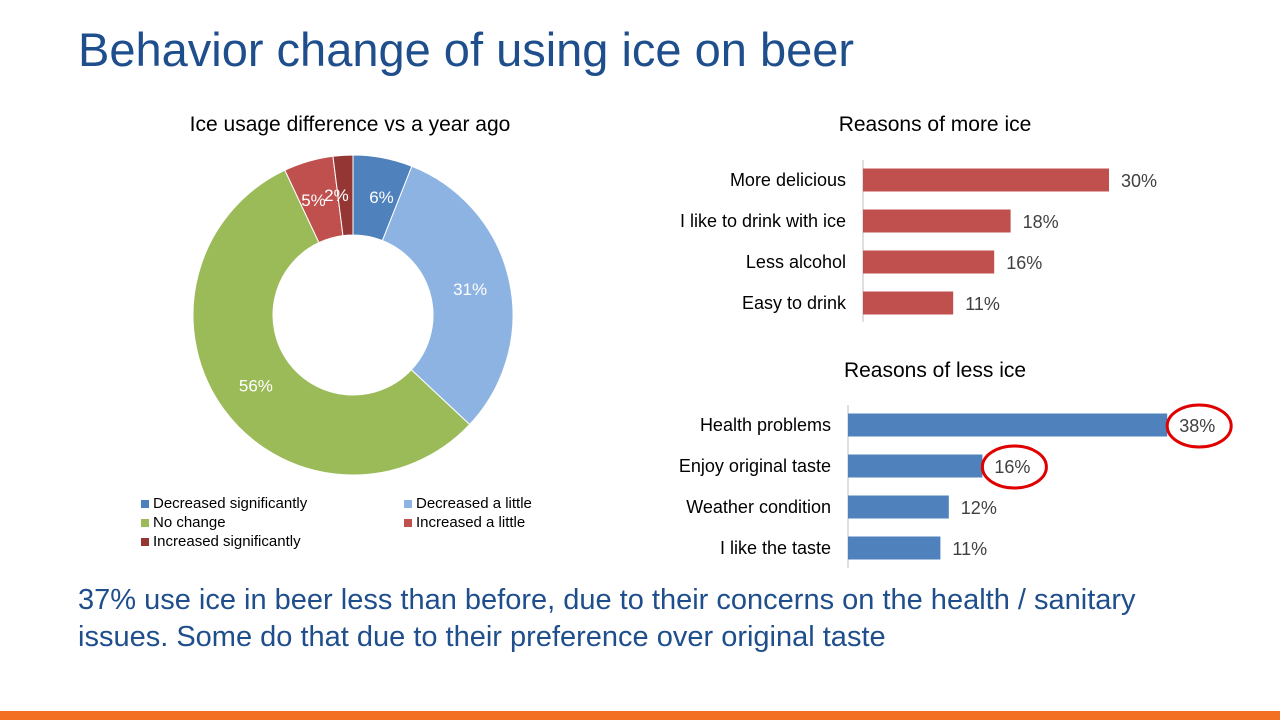  I want to click on category-label-i-like-to-drink-with-ice: I like to drink with ice, so click(763, 221).